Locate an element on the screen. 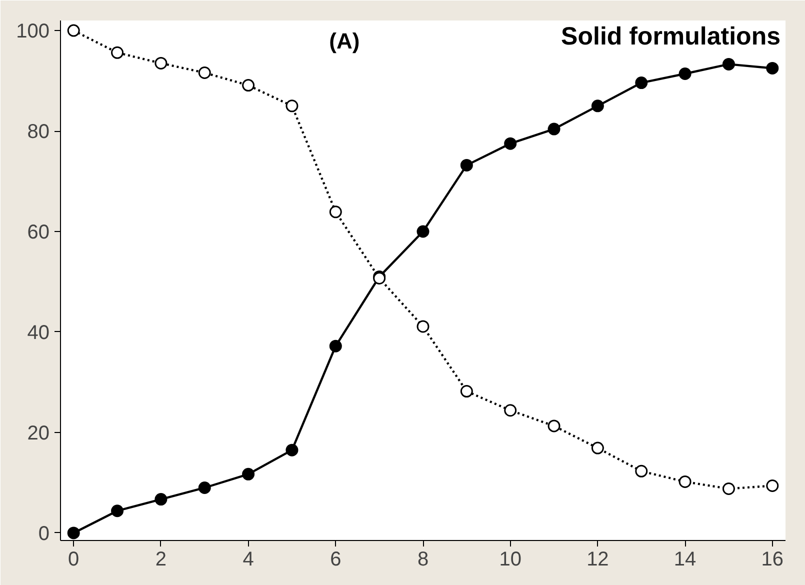 This screenshot has width=805, height=585. annotation: (A) is located at coordinates (344, 41).